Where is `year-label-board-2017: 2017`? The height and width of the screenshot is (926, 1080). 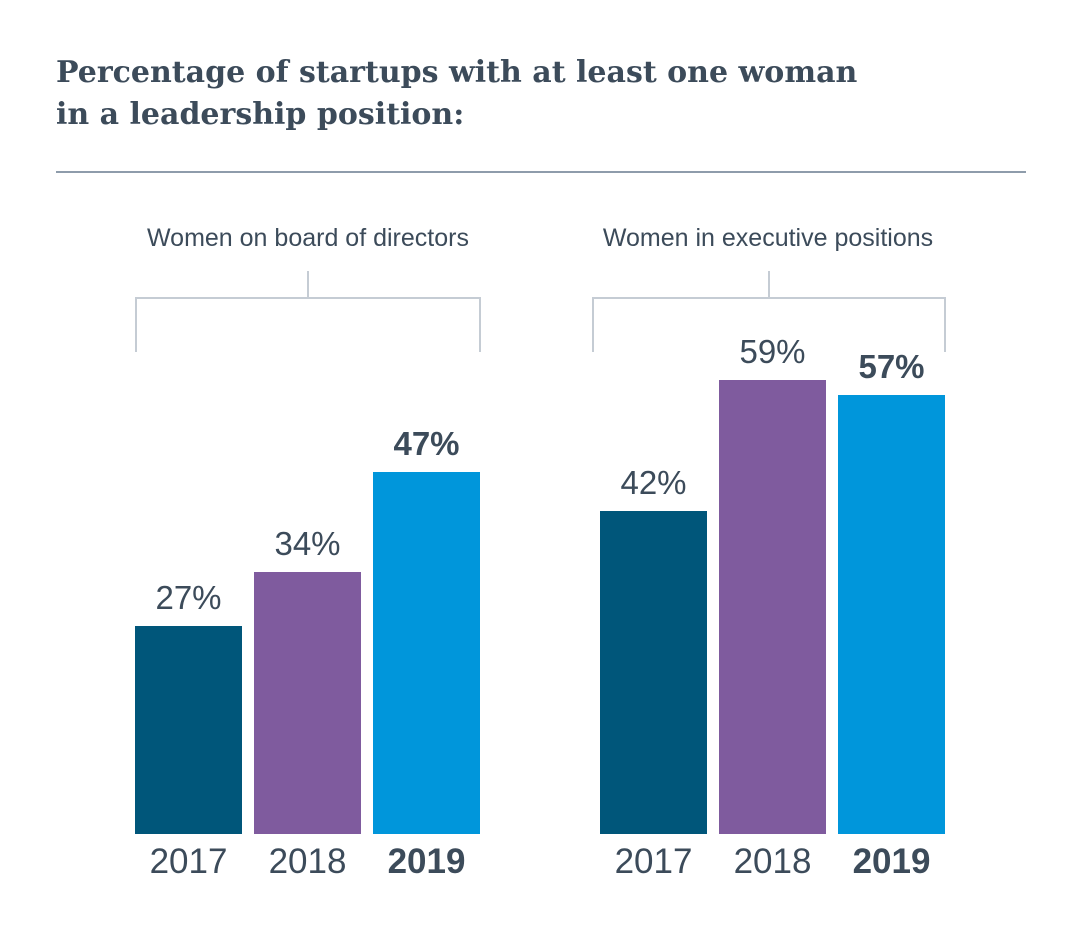
year-label-board-2017: 2017 is located at coordinates (188, 861).